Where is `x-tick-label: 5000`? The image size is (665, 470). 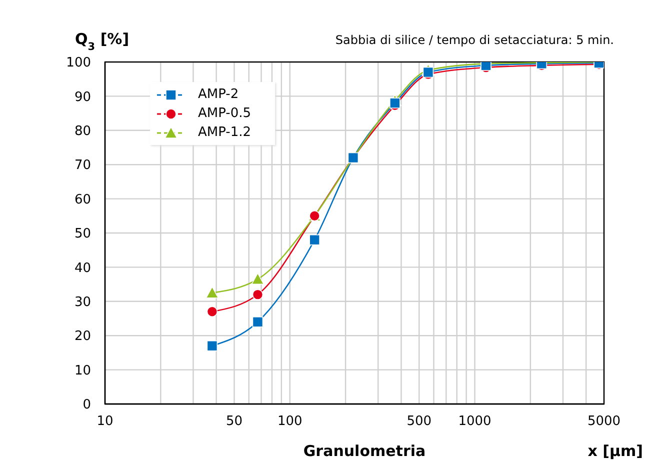 x-tick-label: 5000 is located at coordinates (604, 422).